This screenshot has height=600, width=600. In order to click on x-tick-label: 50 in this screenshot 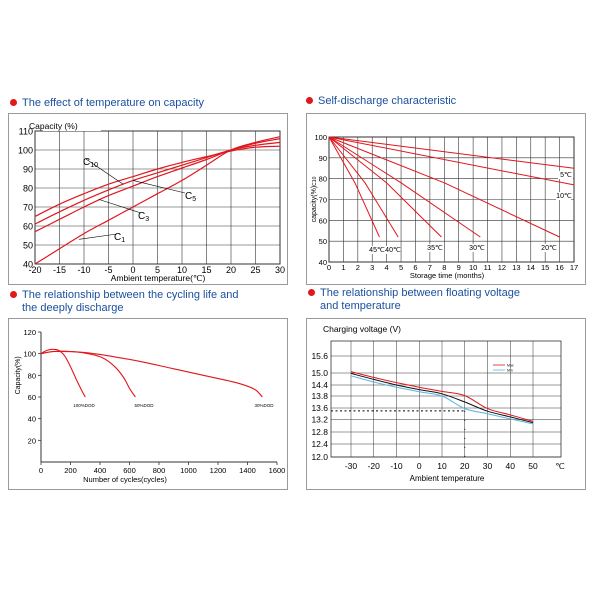, I will do `click(533, 466)`.